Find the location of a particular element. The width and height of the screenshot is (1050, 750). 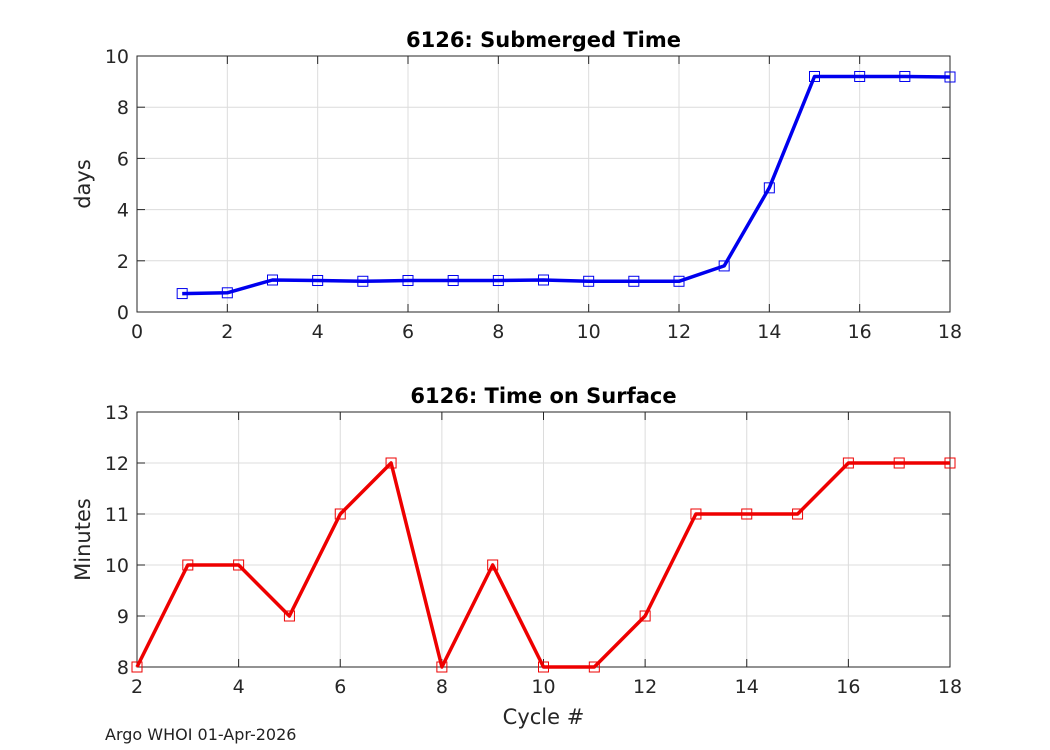

x-axis-label: Cycle # is located at coordinates (544, 717).